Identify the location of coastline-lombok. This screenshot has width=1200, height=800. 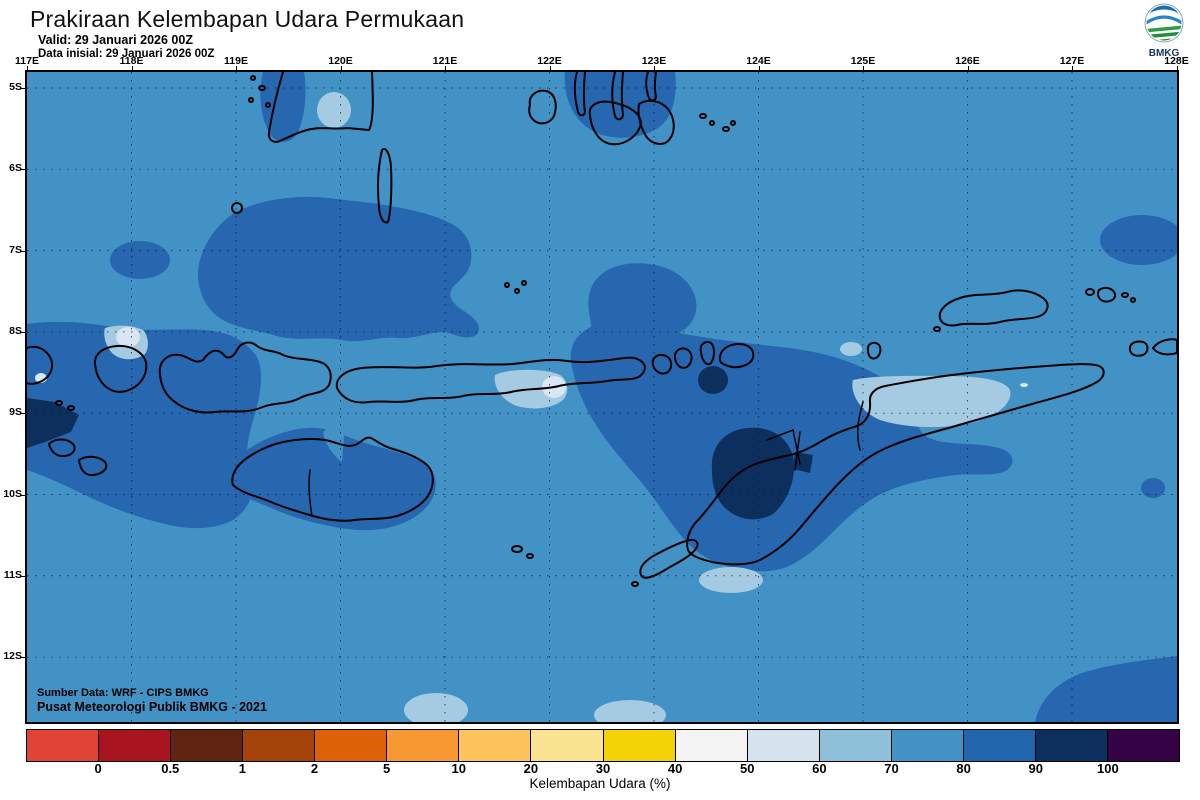
(120, 368).